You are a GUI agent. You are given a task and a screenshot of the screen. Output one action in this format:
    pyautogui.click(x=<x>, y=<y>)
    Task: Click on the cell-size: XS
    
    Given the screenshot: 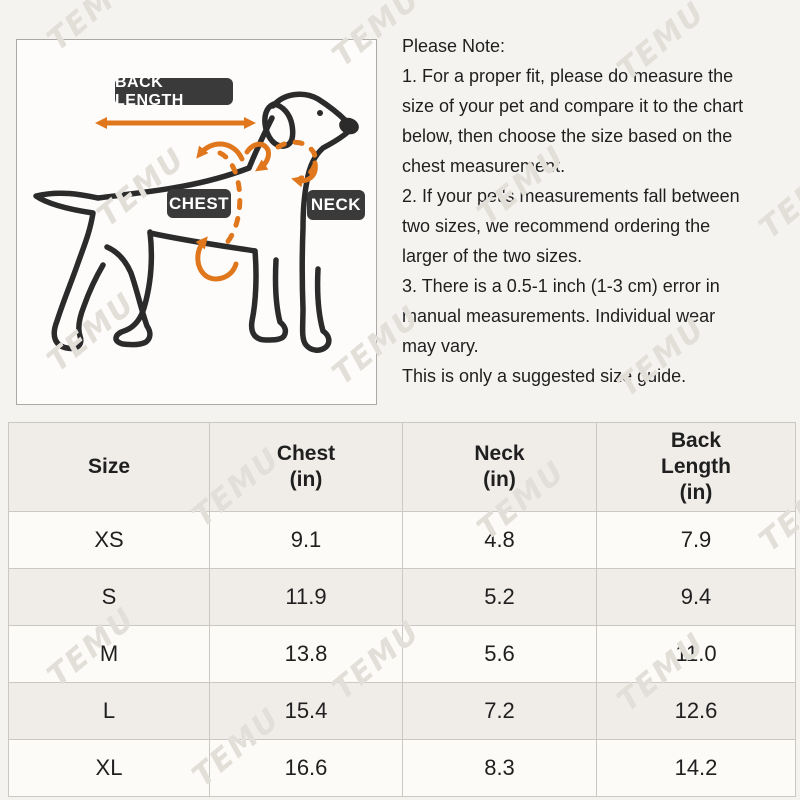 What is the action you would take?
    pyautogui.click(x=109, y=540)
    